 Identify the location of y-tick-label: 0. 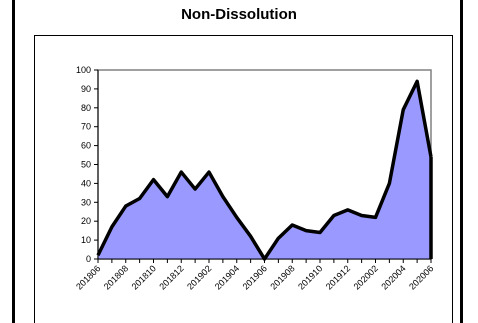
(88, 259).